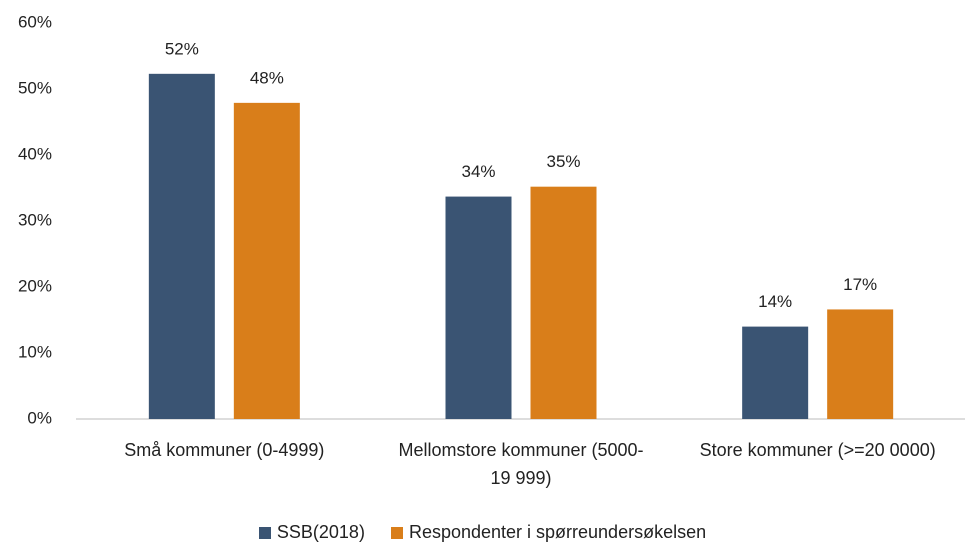 This screenshot has height=548, width=965. What do you see at coordinates (35, 285) in the screenshot?
I see `y-tick-label: 20%` at bounding box center [35, 285].